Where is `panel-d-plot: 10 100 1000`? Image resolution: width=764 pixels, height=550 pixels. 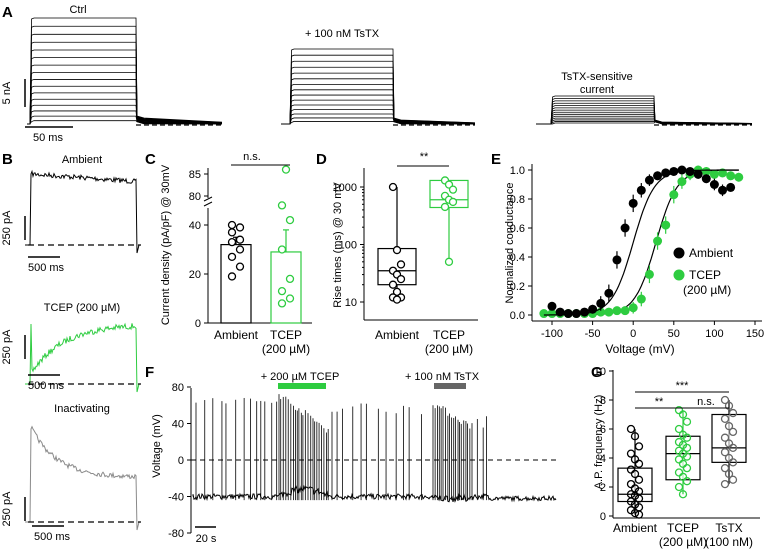
panel-d-plot: 10 100 1000 is located at coordinates (405, 243).